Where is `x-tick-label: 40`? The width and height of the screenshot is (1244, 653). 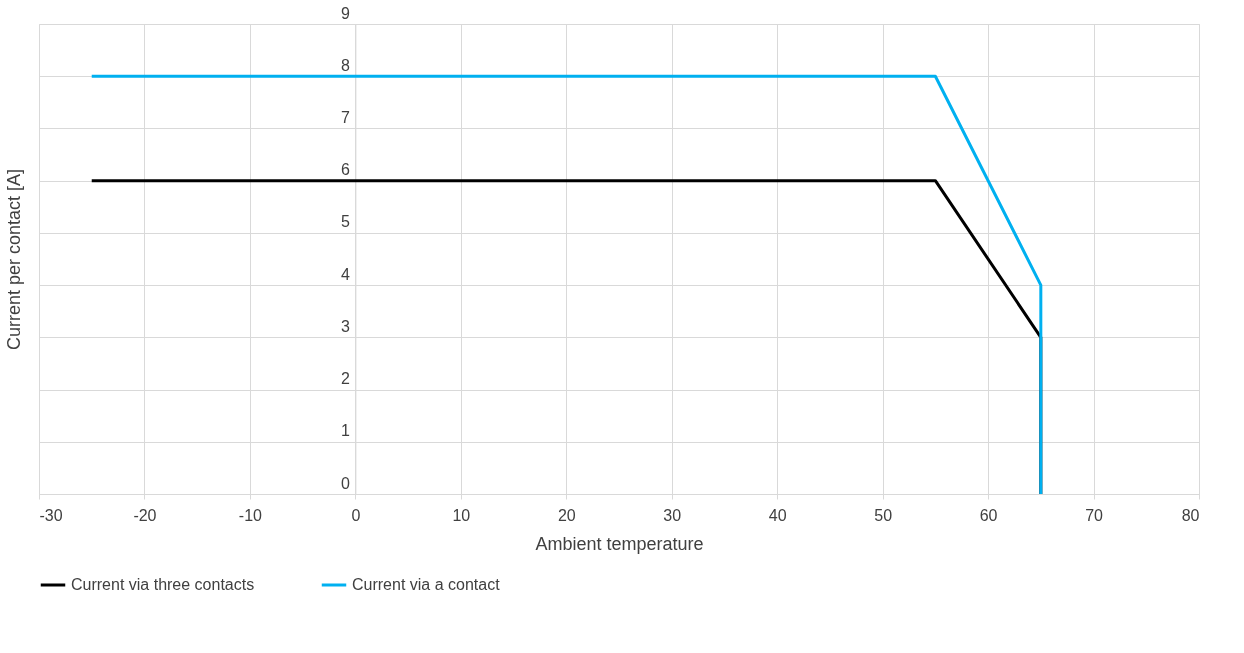 x-tick-label: 40 is located at coordinates (777, 515).